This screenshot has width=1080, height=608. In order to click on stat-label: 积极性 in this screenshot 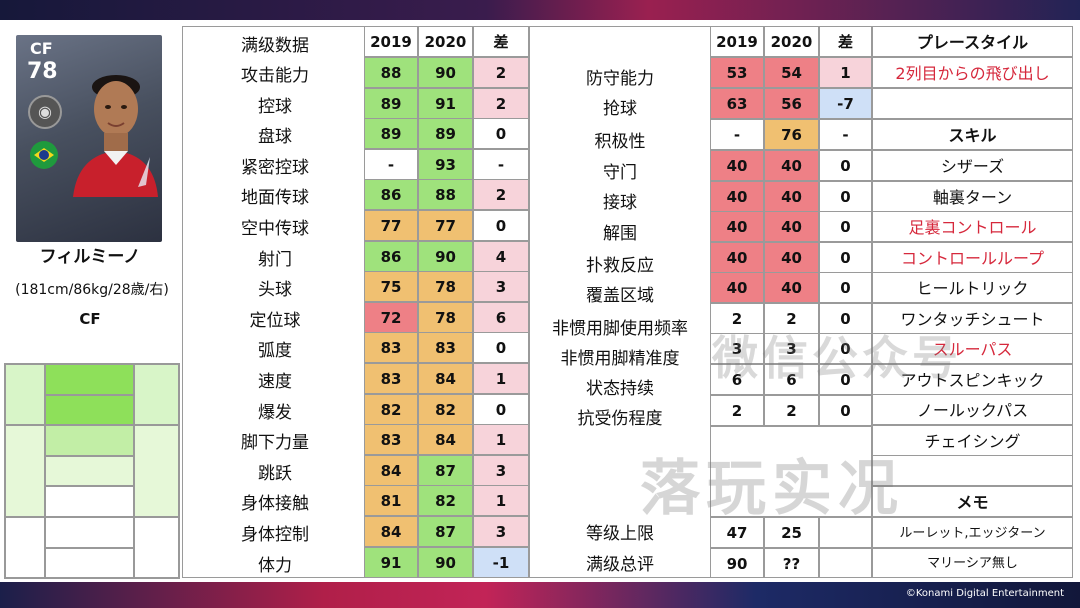, I will do `click(620, 142)`.